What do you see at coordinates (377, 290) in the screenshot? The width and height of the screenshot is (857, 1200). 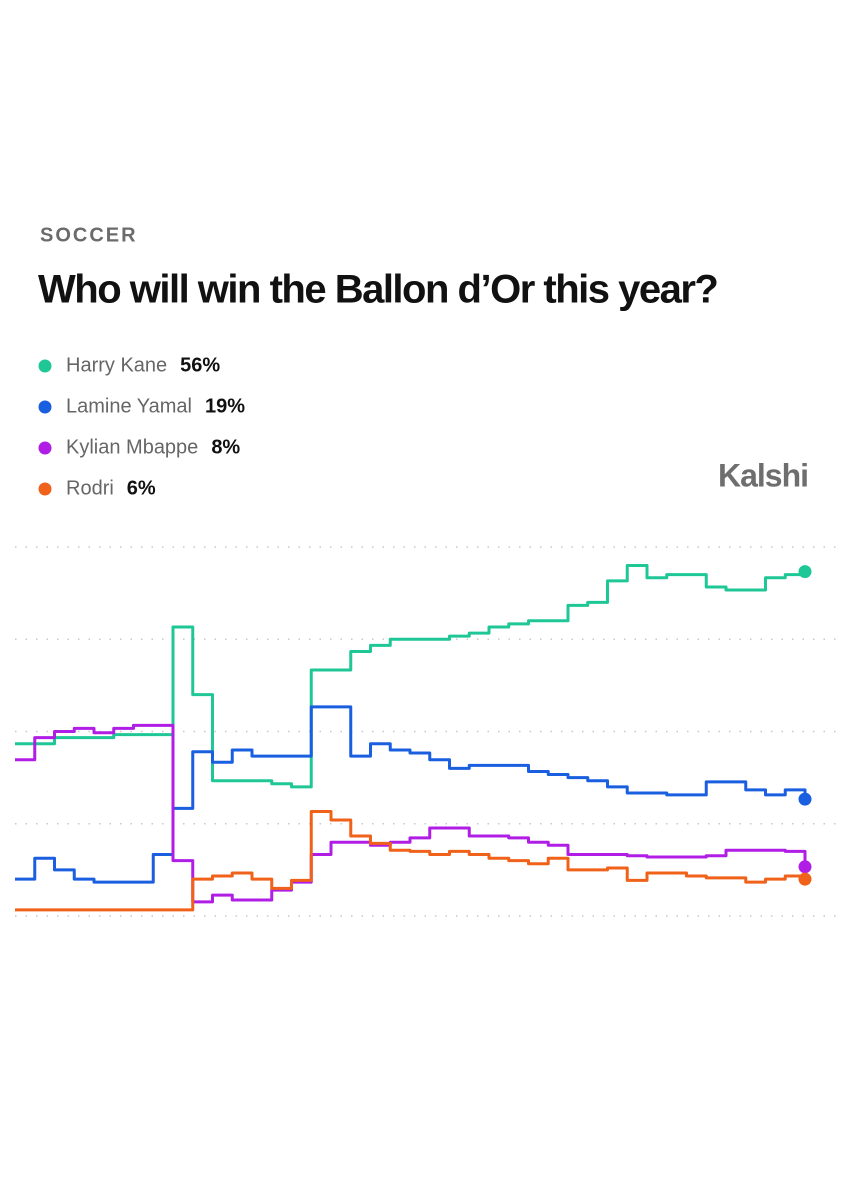 I see `chart-title: Who will win the Ballon d’Or this year?` at bounding box center [377, 290].